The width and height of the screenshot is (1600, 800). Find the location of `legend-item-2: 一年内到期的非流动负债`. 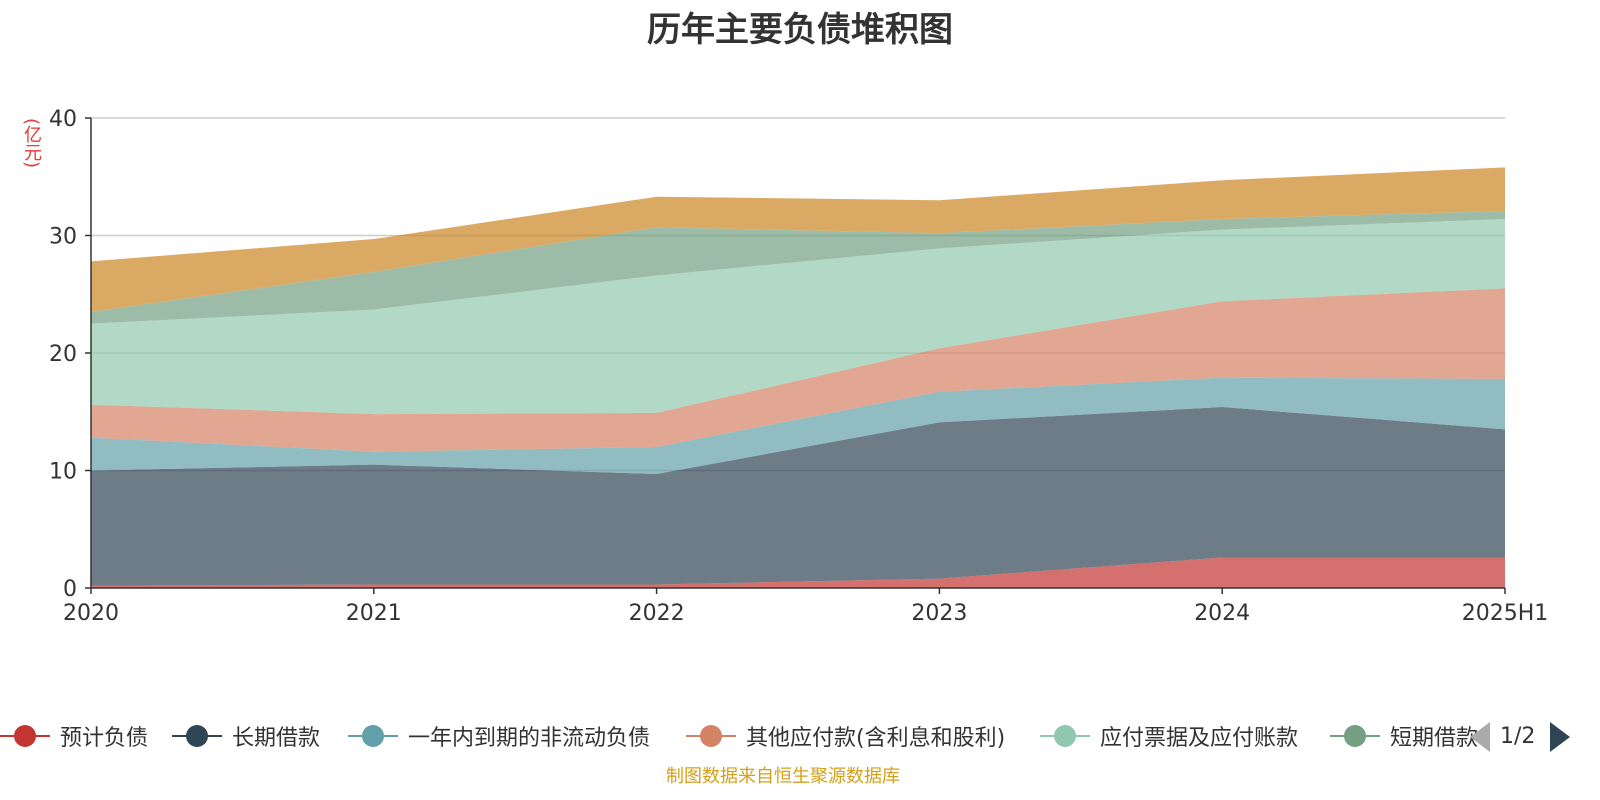

legend-item-2: 一年内到期的非流动负债 is located at coordinates (499, 736).